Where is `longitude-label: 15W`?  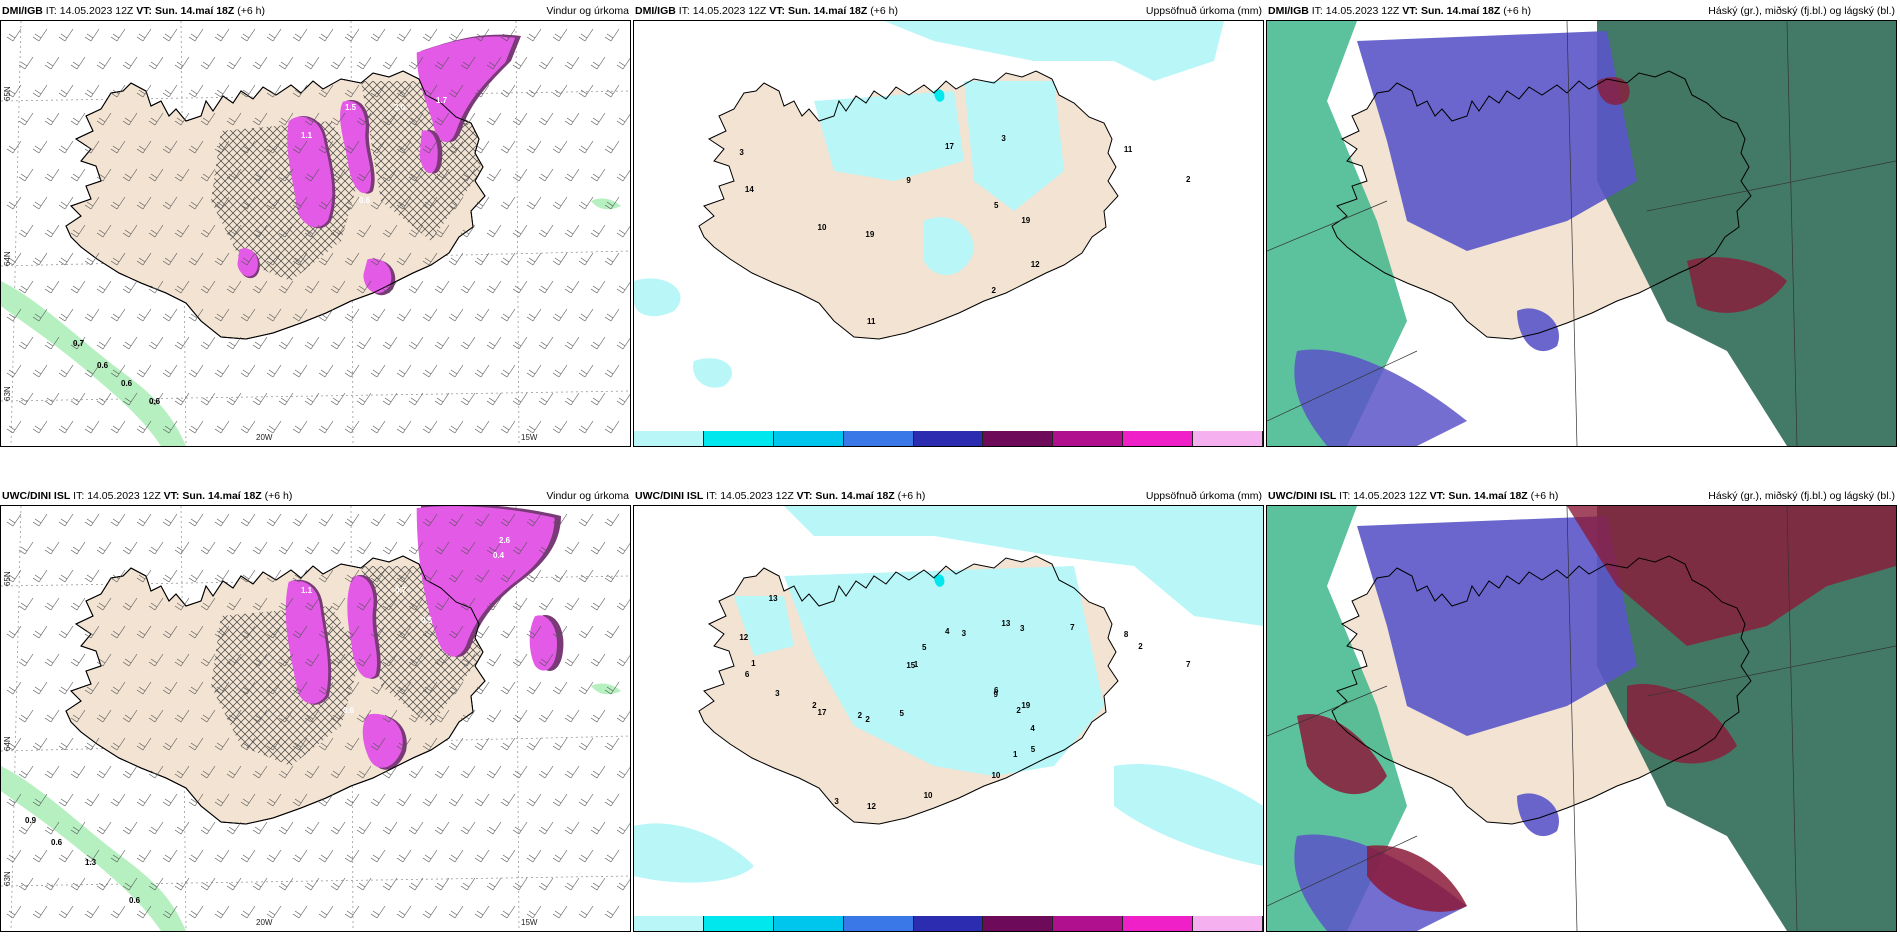 longitude-label: 15W is located at coordinates (529, 922).